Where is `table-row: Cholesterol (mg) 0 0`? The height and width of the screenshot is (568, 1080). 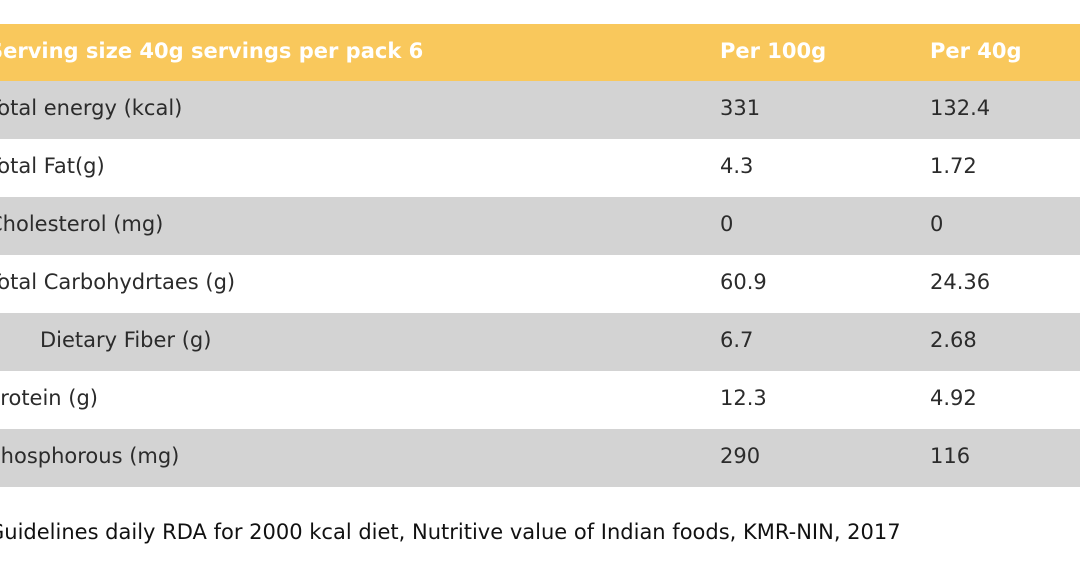 table-row: Cholesterol (mg) 0 0 is located at coordinates (540, 226).